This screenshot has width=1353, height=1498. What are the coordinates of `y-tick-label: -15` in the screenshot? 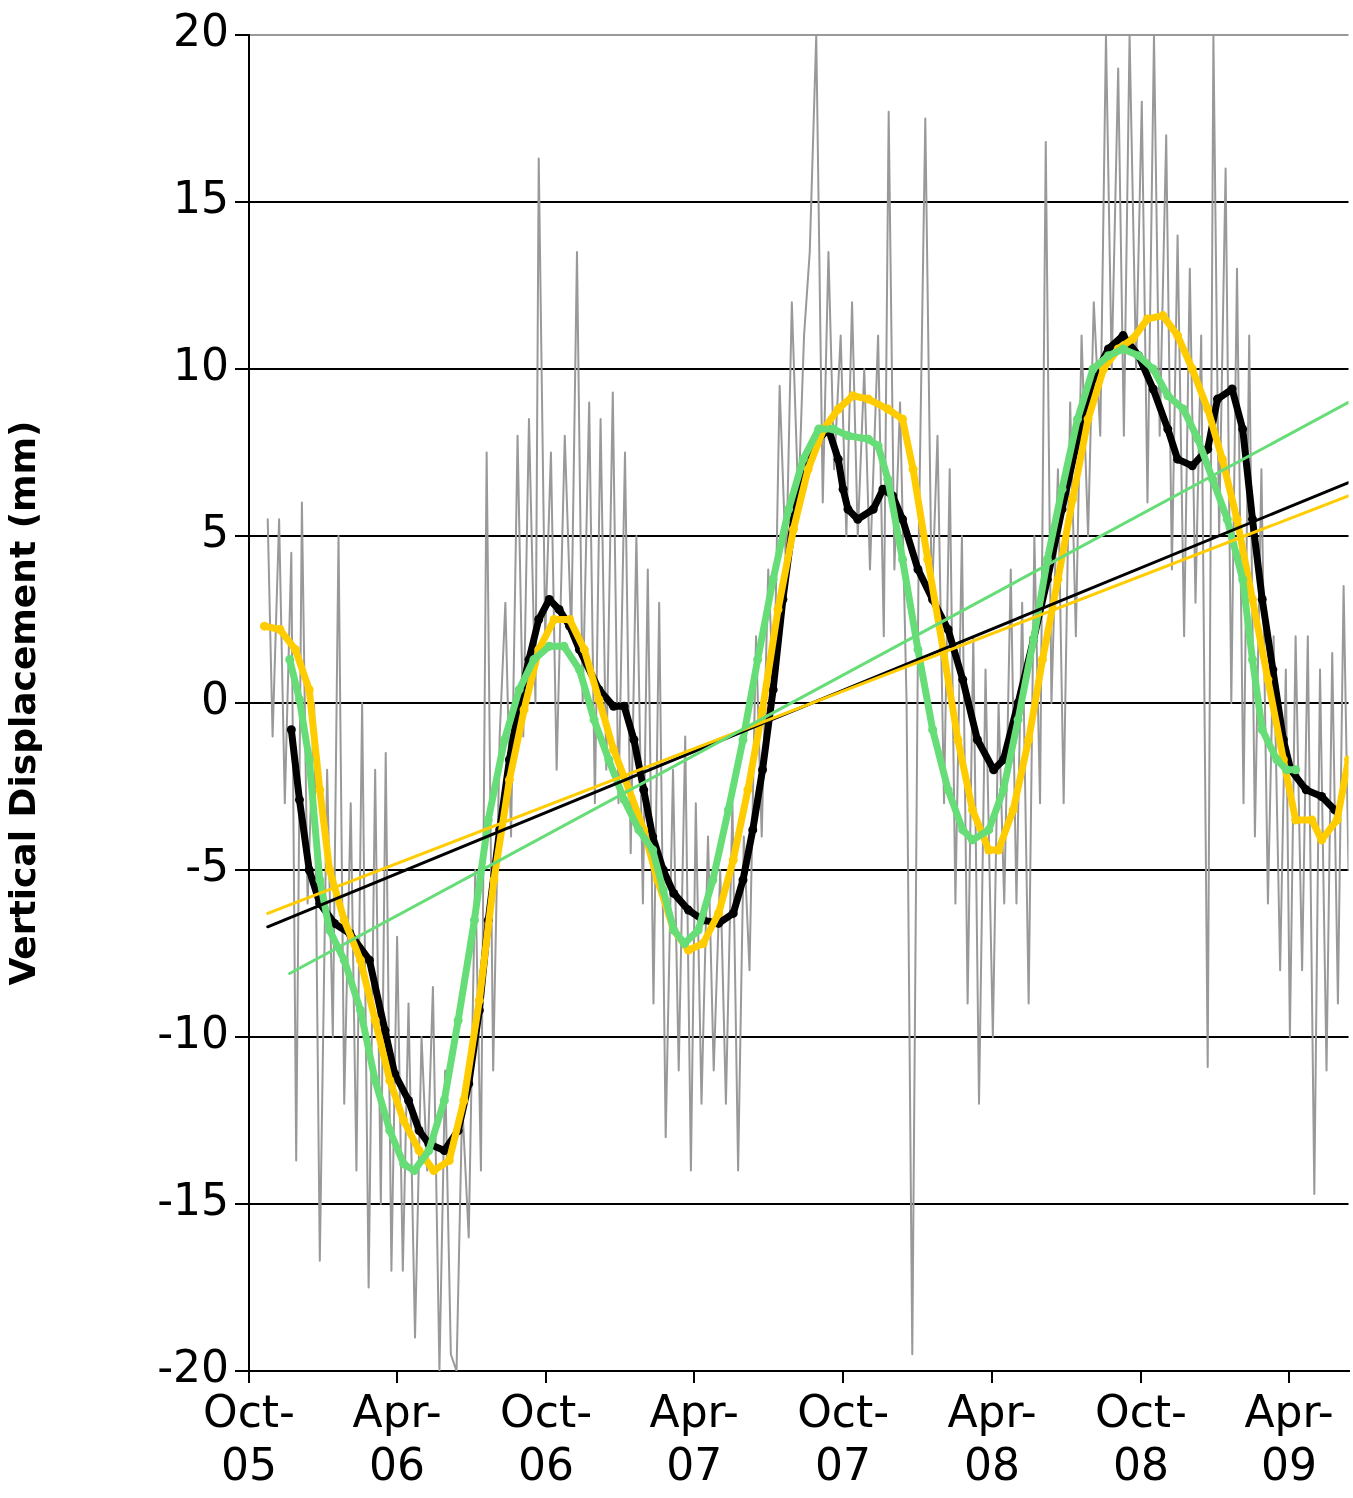 It's located at (193, 1200).